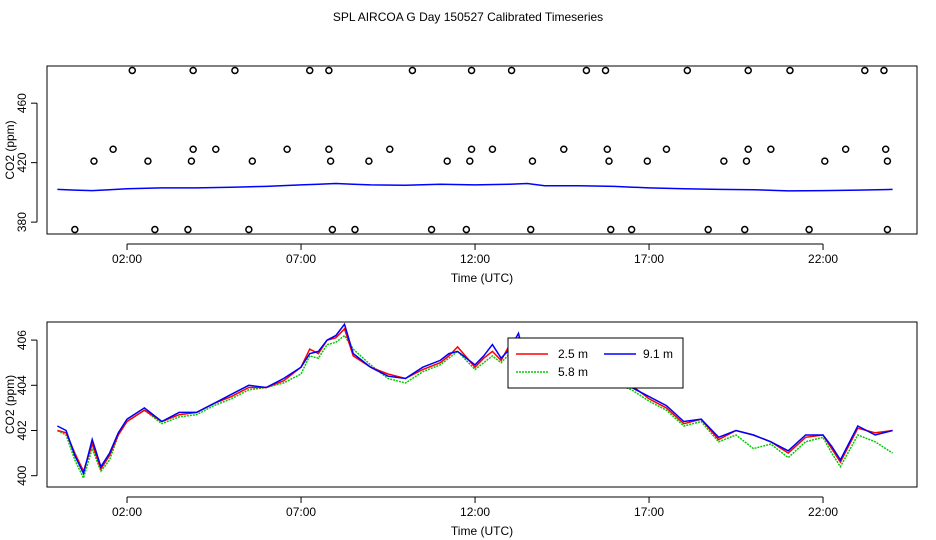 The width and height of the screenshot is (936, 540). What do you see at coordinates (10, 404) in the screenshot?
I see `bottom-y-axis-label: CO2 (ppm)` at bounding box center [10, 404].